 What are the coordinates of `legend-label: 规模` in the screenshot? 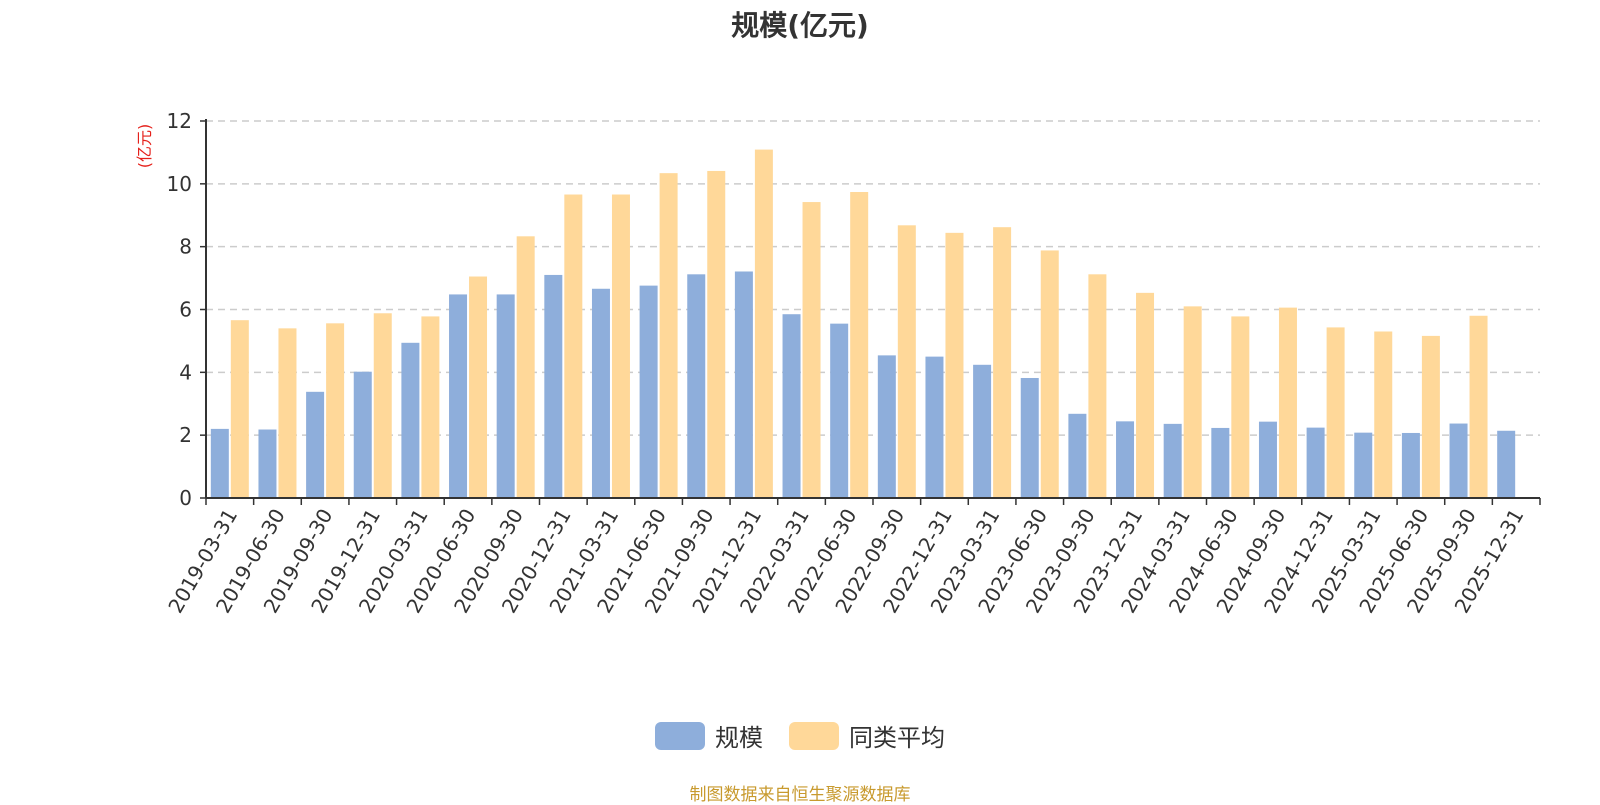 It's located at (739, 738).